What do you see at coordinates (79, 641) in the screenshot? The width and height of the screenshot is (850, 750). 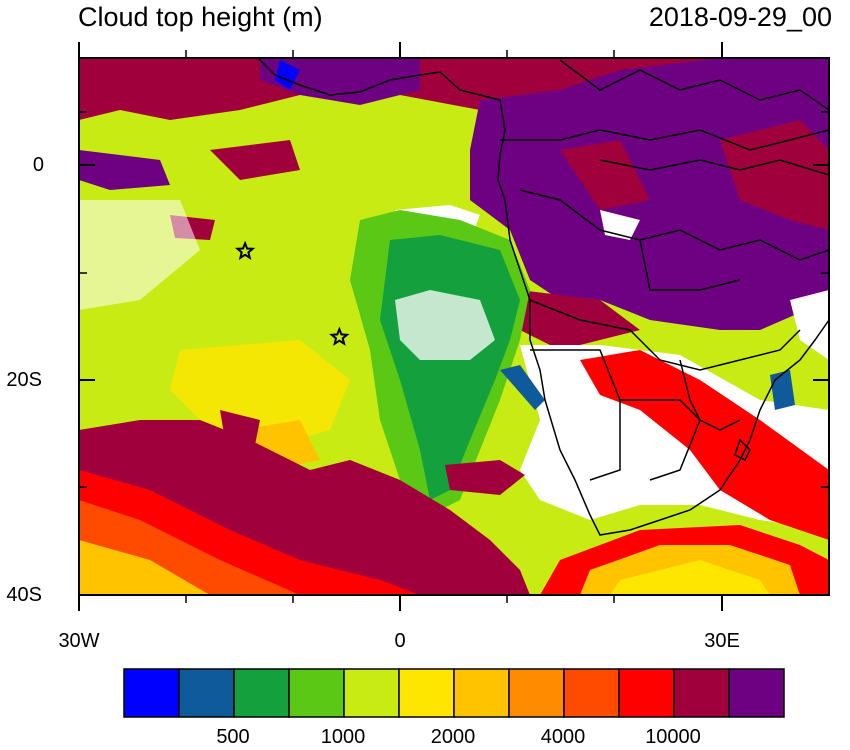 I see `lon-label-30w: 30W` at bounding box center [79, 641].